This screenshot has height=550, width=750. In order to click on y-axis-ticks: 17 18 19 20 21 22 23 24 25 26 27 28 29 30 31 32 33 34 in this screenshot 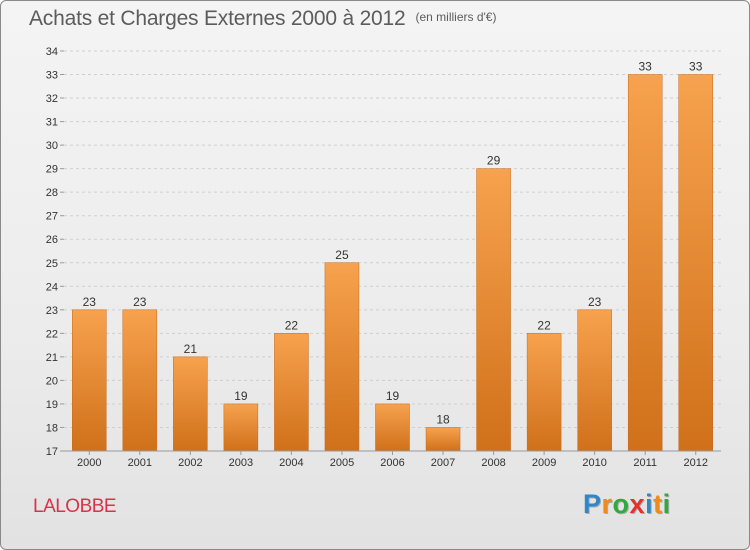, I will do `click(55, 252)`.